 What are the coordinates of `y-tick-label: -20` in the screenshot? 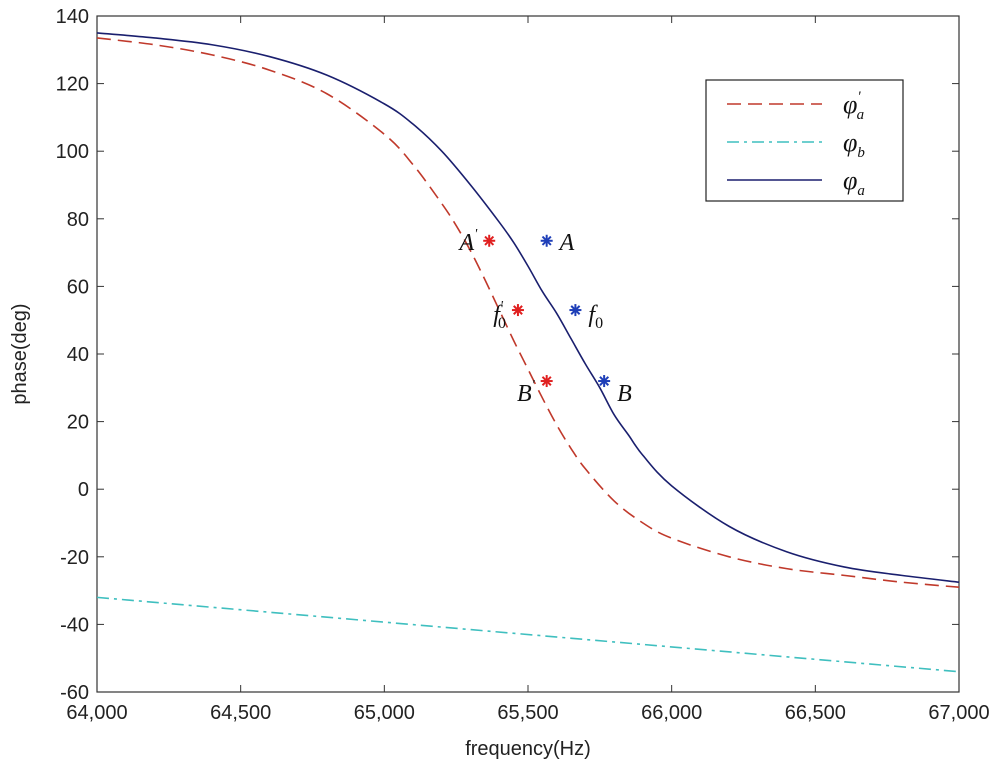 It's located at (74, 558).